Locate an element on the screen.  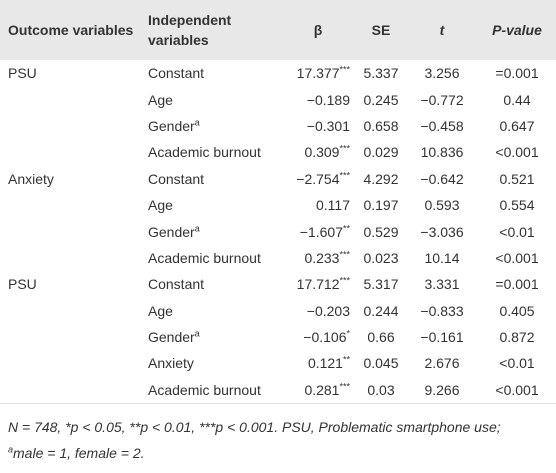
variable-cell: Age is located at coordinates (213, 99).